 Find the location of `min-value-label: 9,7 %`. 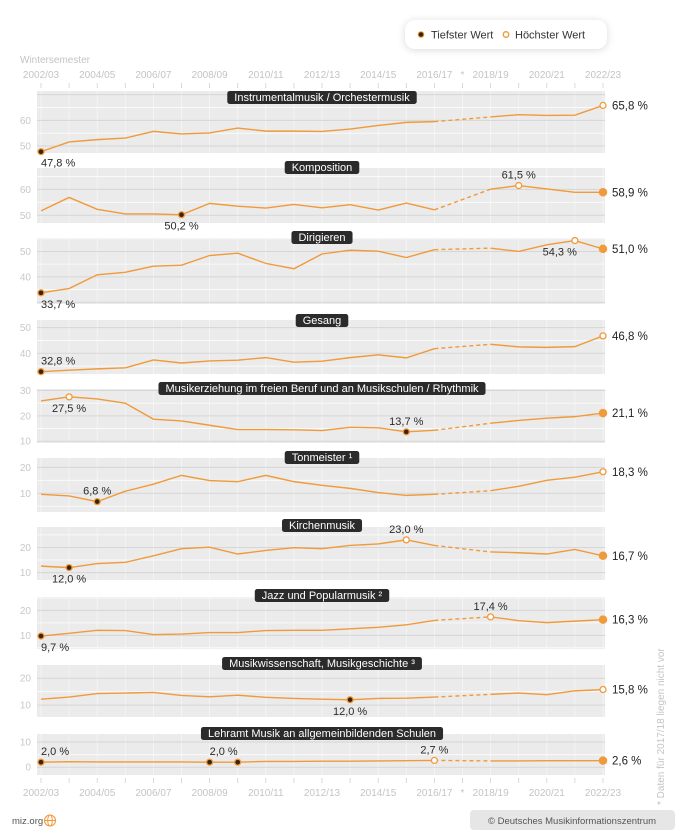

min-value-label: 9,7 % is located at coordinates (55, 648).